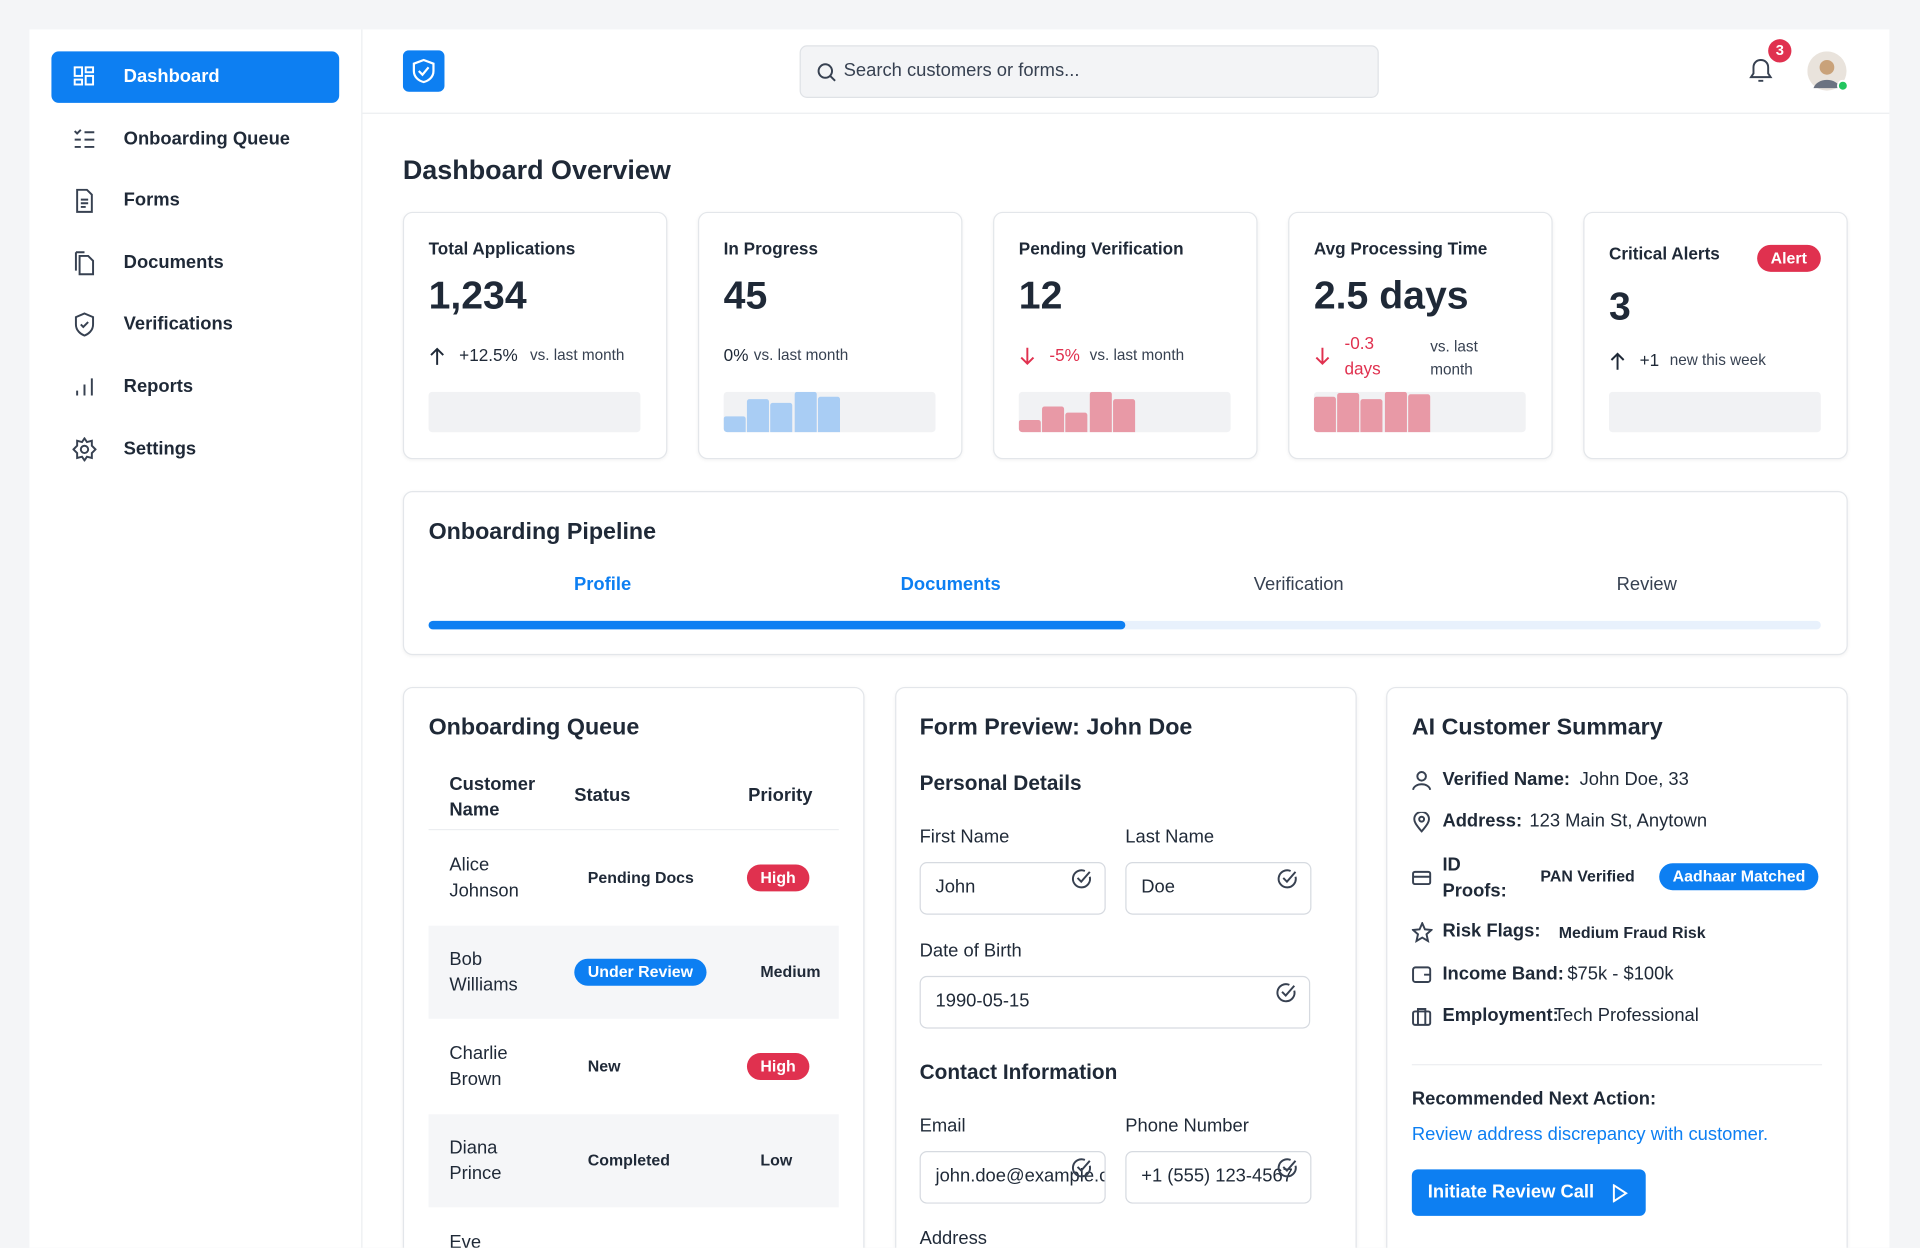 The height and width of the screenshot is (1248, 1920). Describe the element at coordinates (736, 355) in the screenshot. I see `stat-delta: 0%` at that location.